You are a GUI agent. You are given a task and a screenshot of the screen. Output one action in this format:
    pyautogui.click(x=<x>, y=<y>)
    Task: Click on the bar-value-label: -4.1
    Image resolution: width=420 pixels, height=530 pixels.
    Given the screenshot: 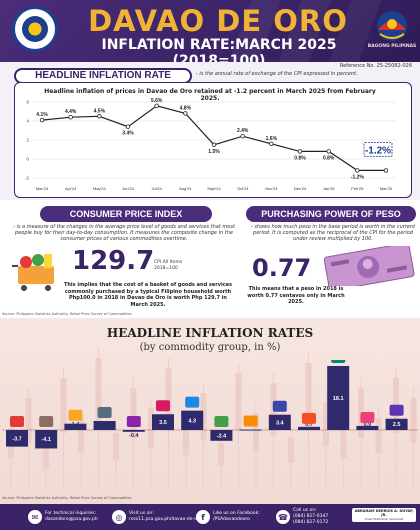 What is the action you would take?
    pyautogui.click(x=45, y=440)
    